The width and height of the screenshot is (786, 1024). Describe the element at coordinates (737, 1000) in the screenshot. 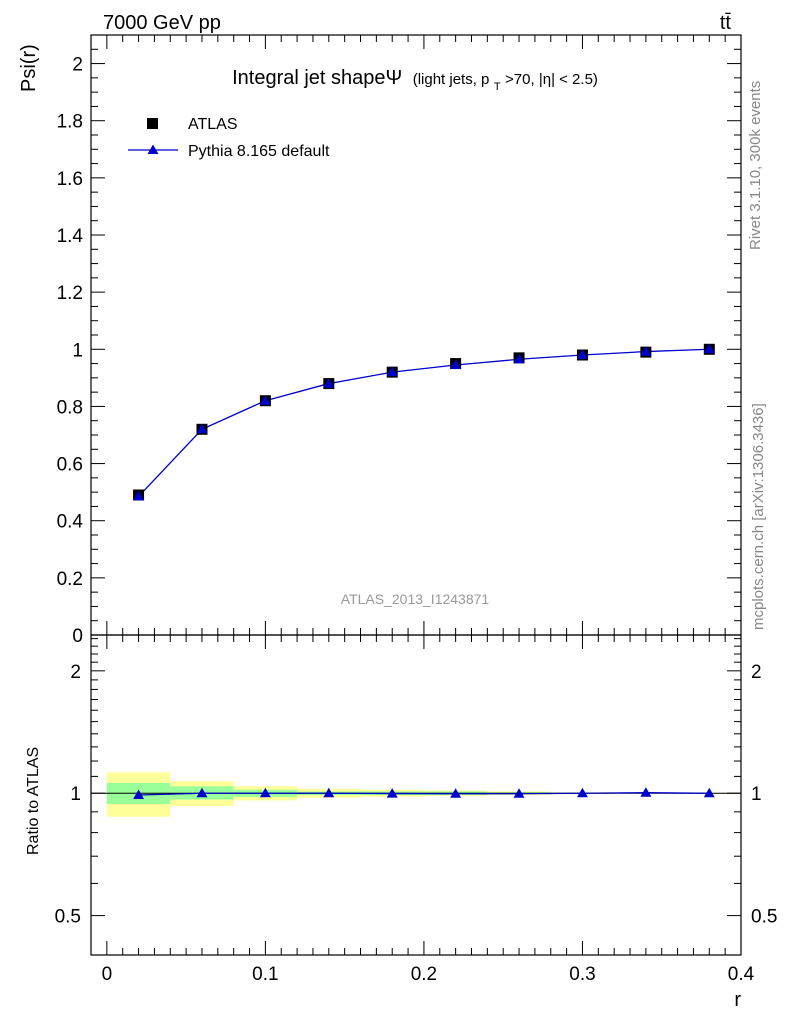

I see `x-axis-label: r` at that location.